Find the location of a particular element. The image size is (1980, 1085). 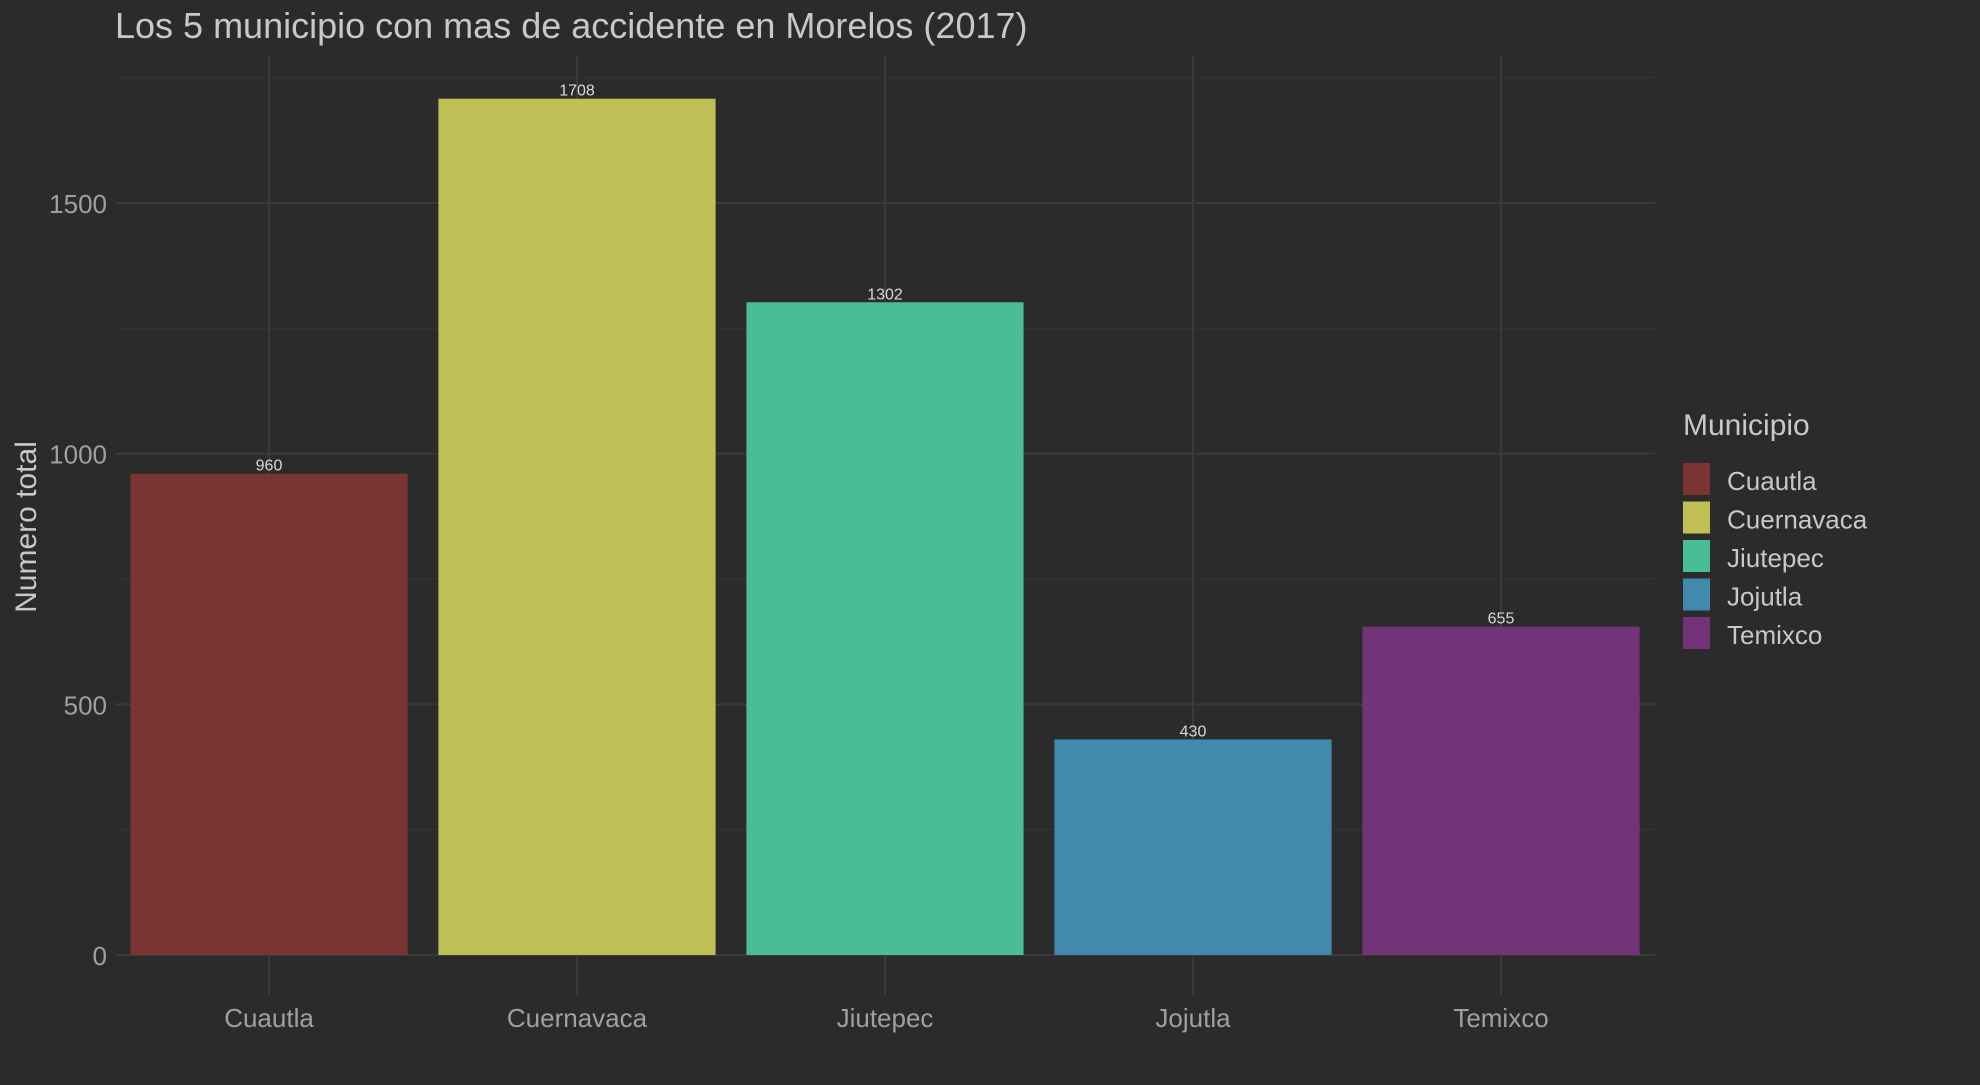

data-label: 1708 is located at coordinates (577, 91).